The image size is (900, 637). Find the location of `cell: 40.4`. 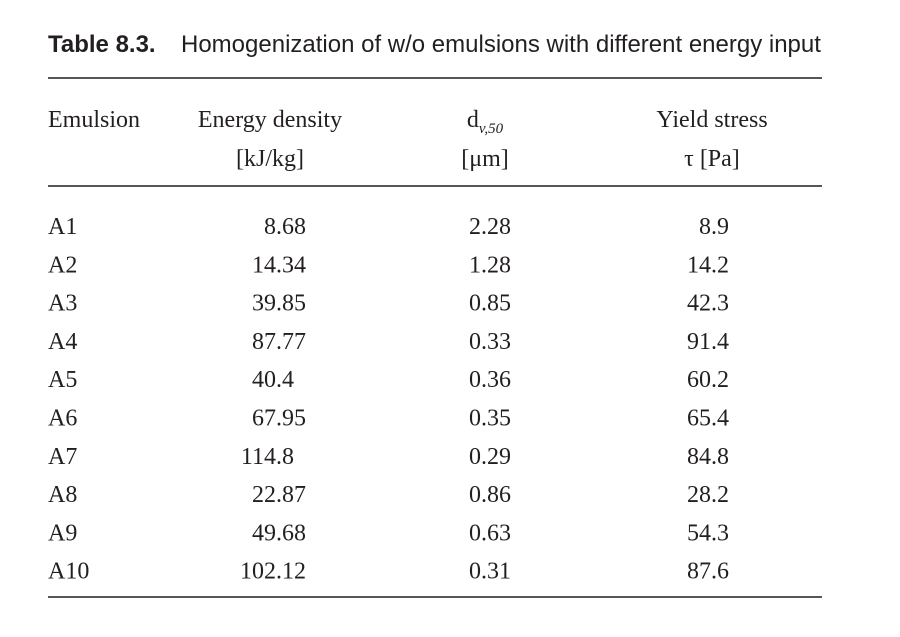

cell: 40.4 is located at coordinates (273, 380).